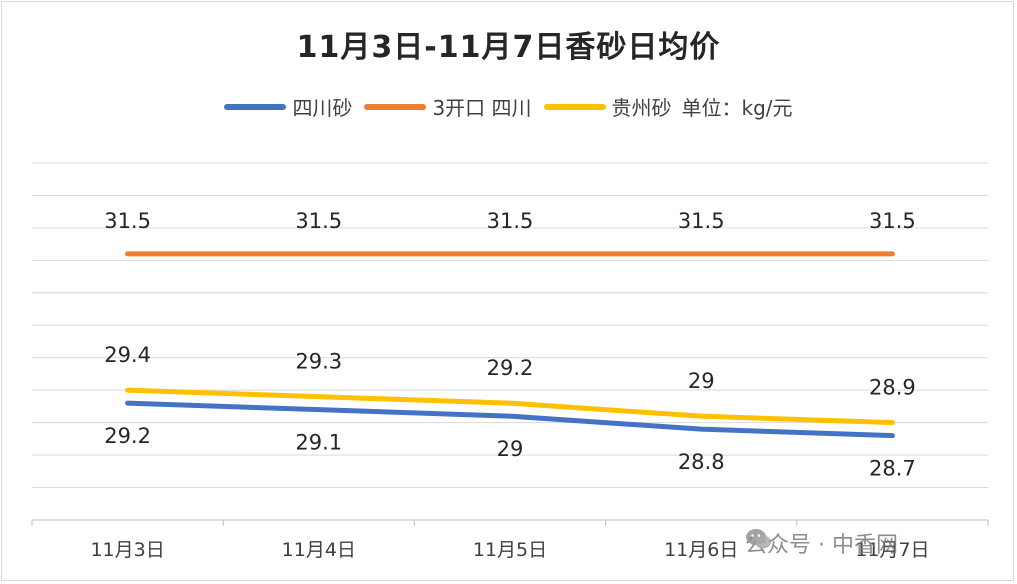  Describe the element at coordinates (482, 108) in the screenshot. I see `legend-label-3kaikou: 3开口 四川` at that location.